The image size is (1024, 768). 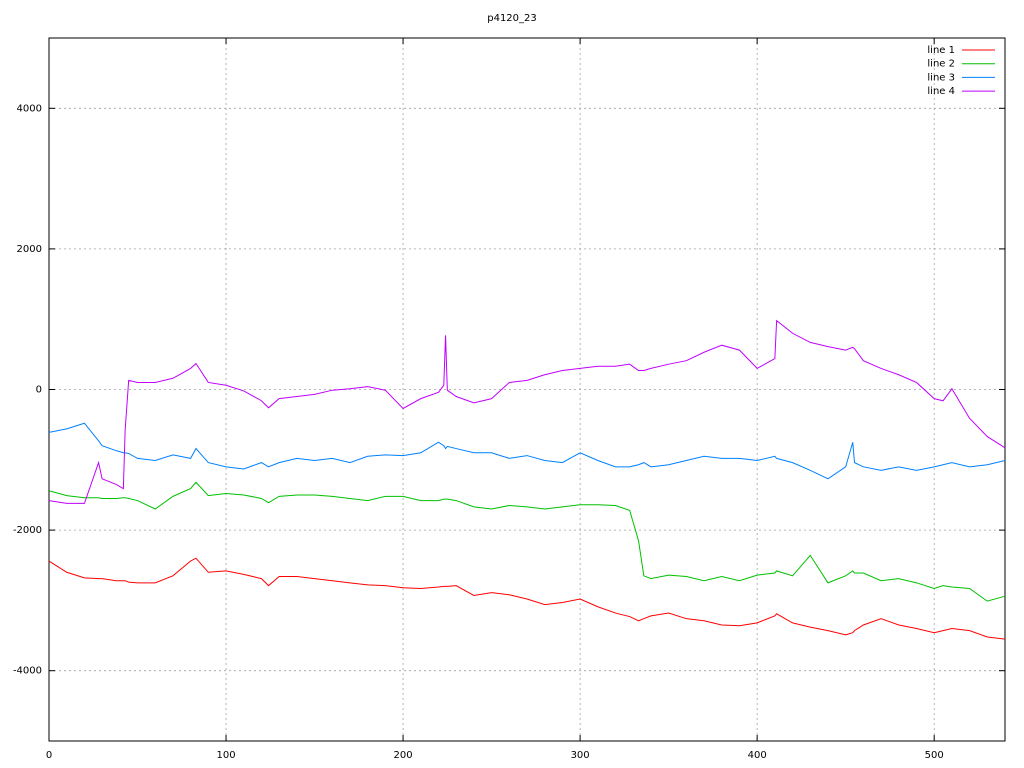 I want to click on legend-label: line 4, so click(x=941, y=91).